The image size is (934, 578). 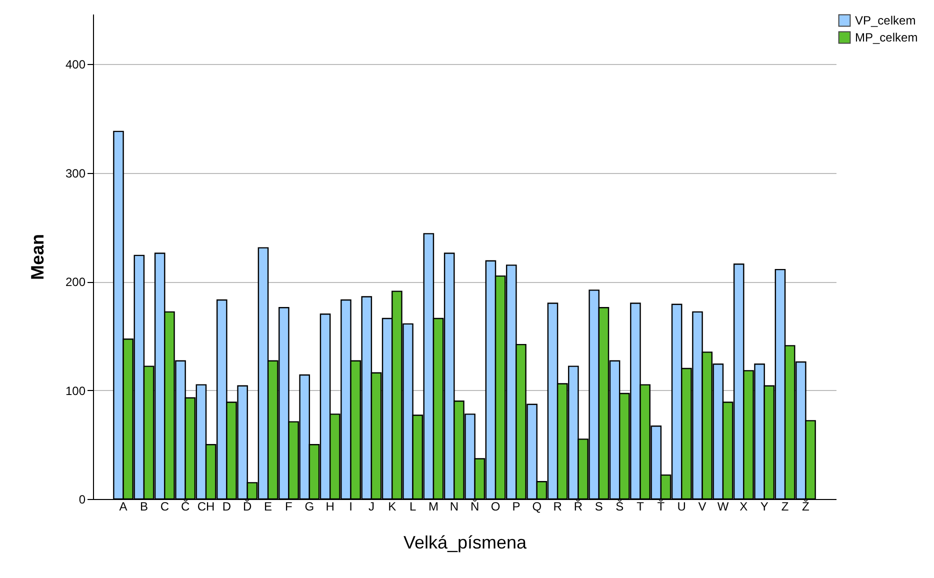 What do you see at coordinates (465, 542) in the screenshot?
I see `x-axis-title: Velká_písmena` at bounding box center [465, 542].